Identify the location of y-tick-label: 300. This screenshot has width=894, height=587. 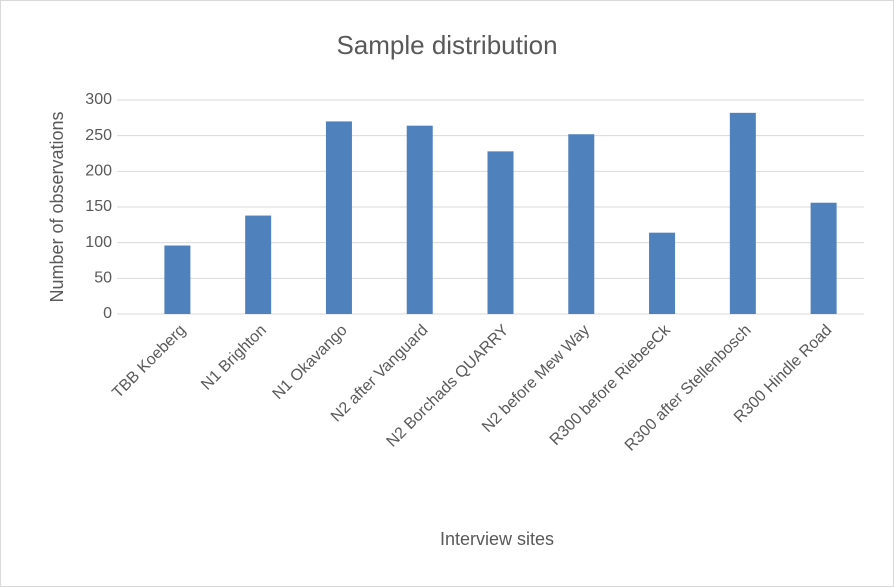
(98, 99).